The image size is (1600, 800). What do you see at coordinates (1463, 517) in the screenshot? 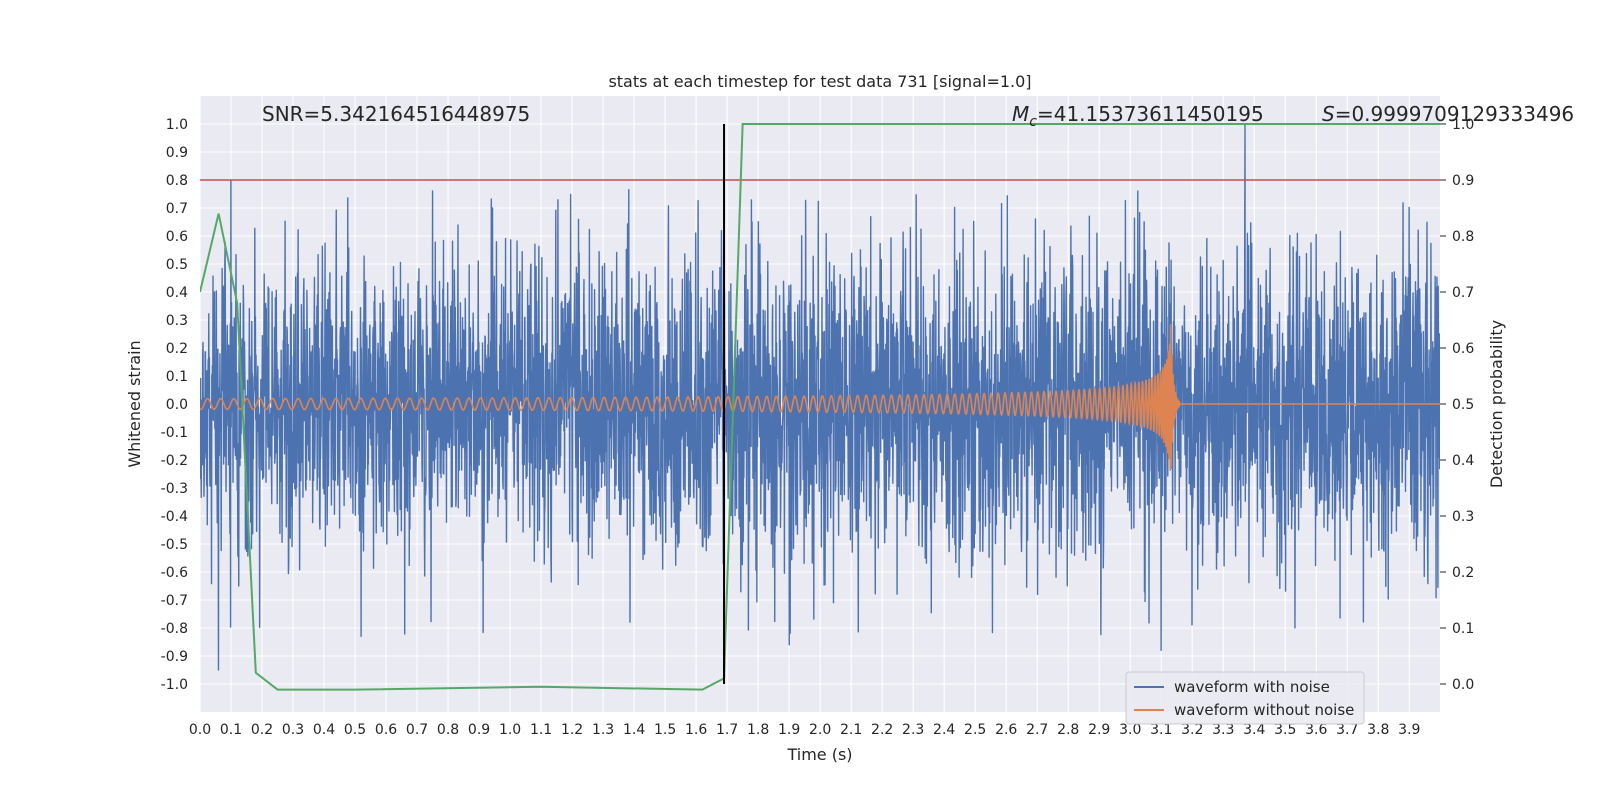
I see `y2-tick-label: 0.3` at bounding box center [1463, 517].